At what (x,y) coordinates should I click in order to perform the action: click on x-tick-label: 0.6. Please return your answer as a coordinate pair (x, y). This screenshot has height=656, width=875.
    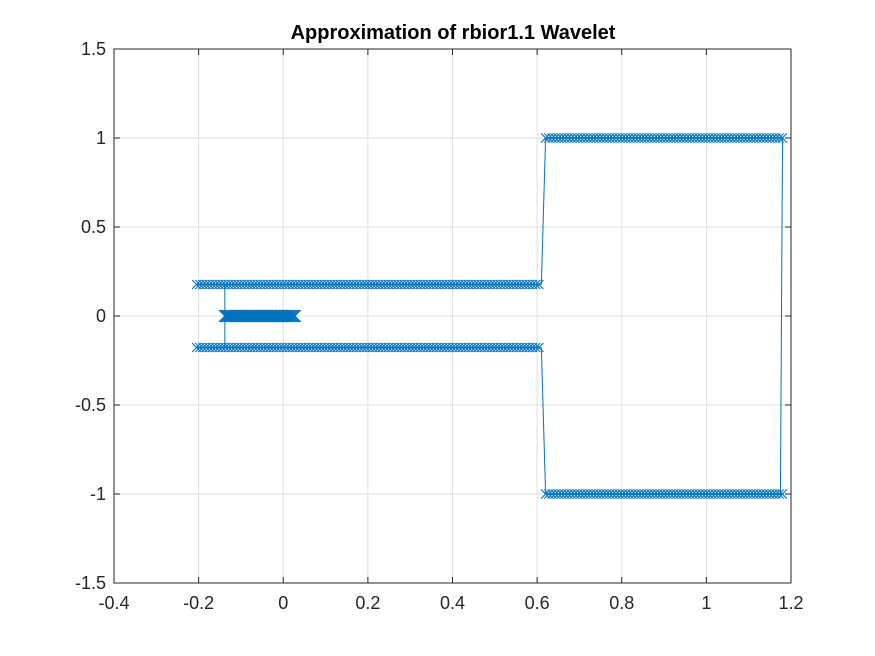
    Looking at the image, I should click on (537, 603).